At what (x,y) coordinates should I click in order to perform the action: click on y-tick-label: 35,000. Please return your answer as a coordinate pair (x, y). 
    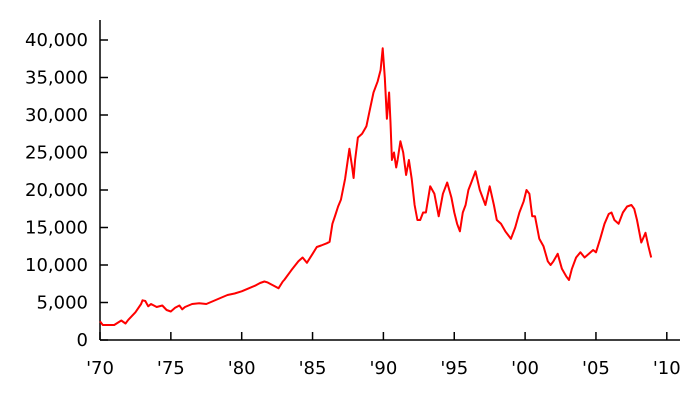
    Looking at the image, I should click on (56, 78).